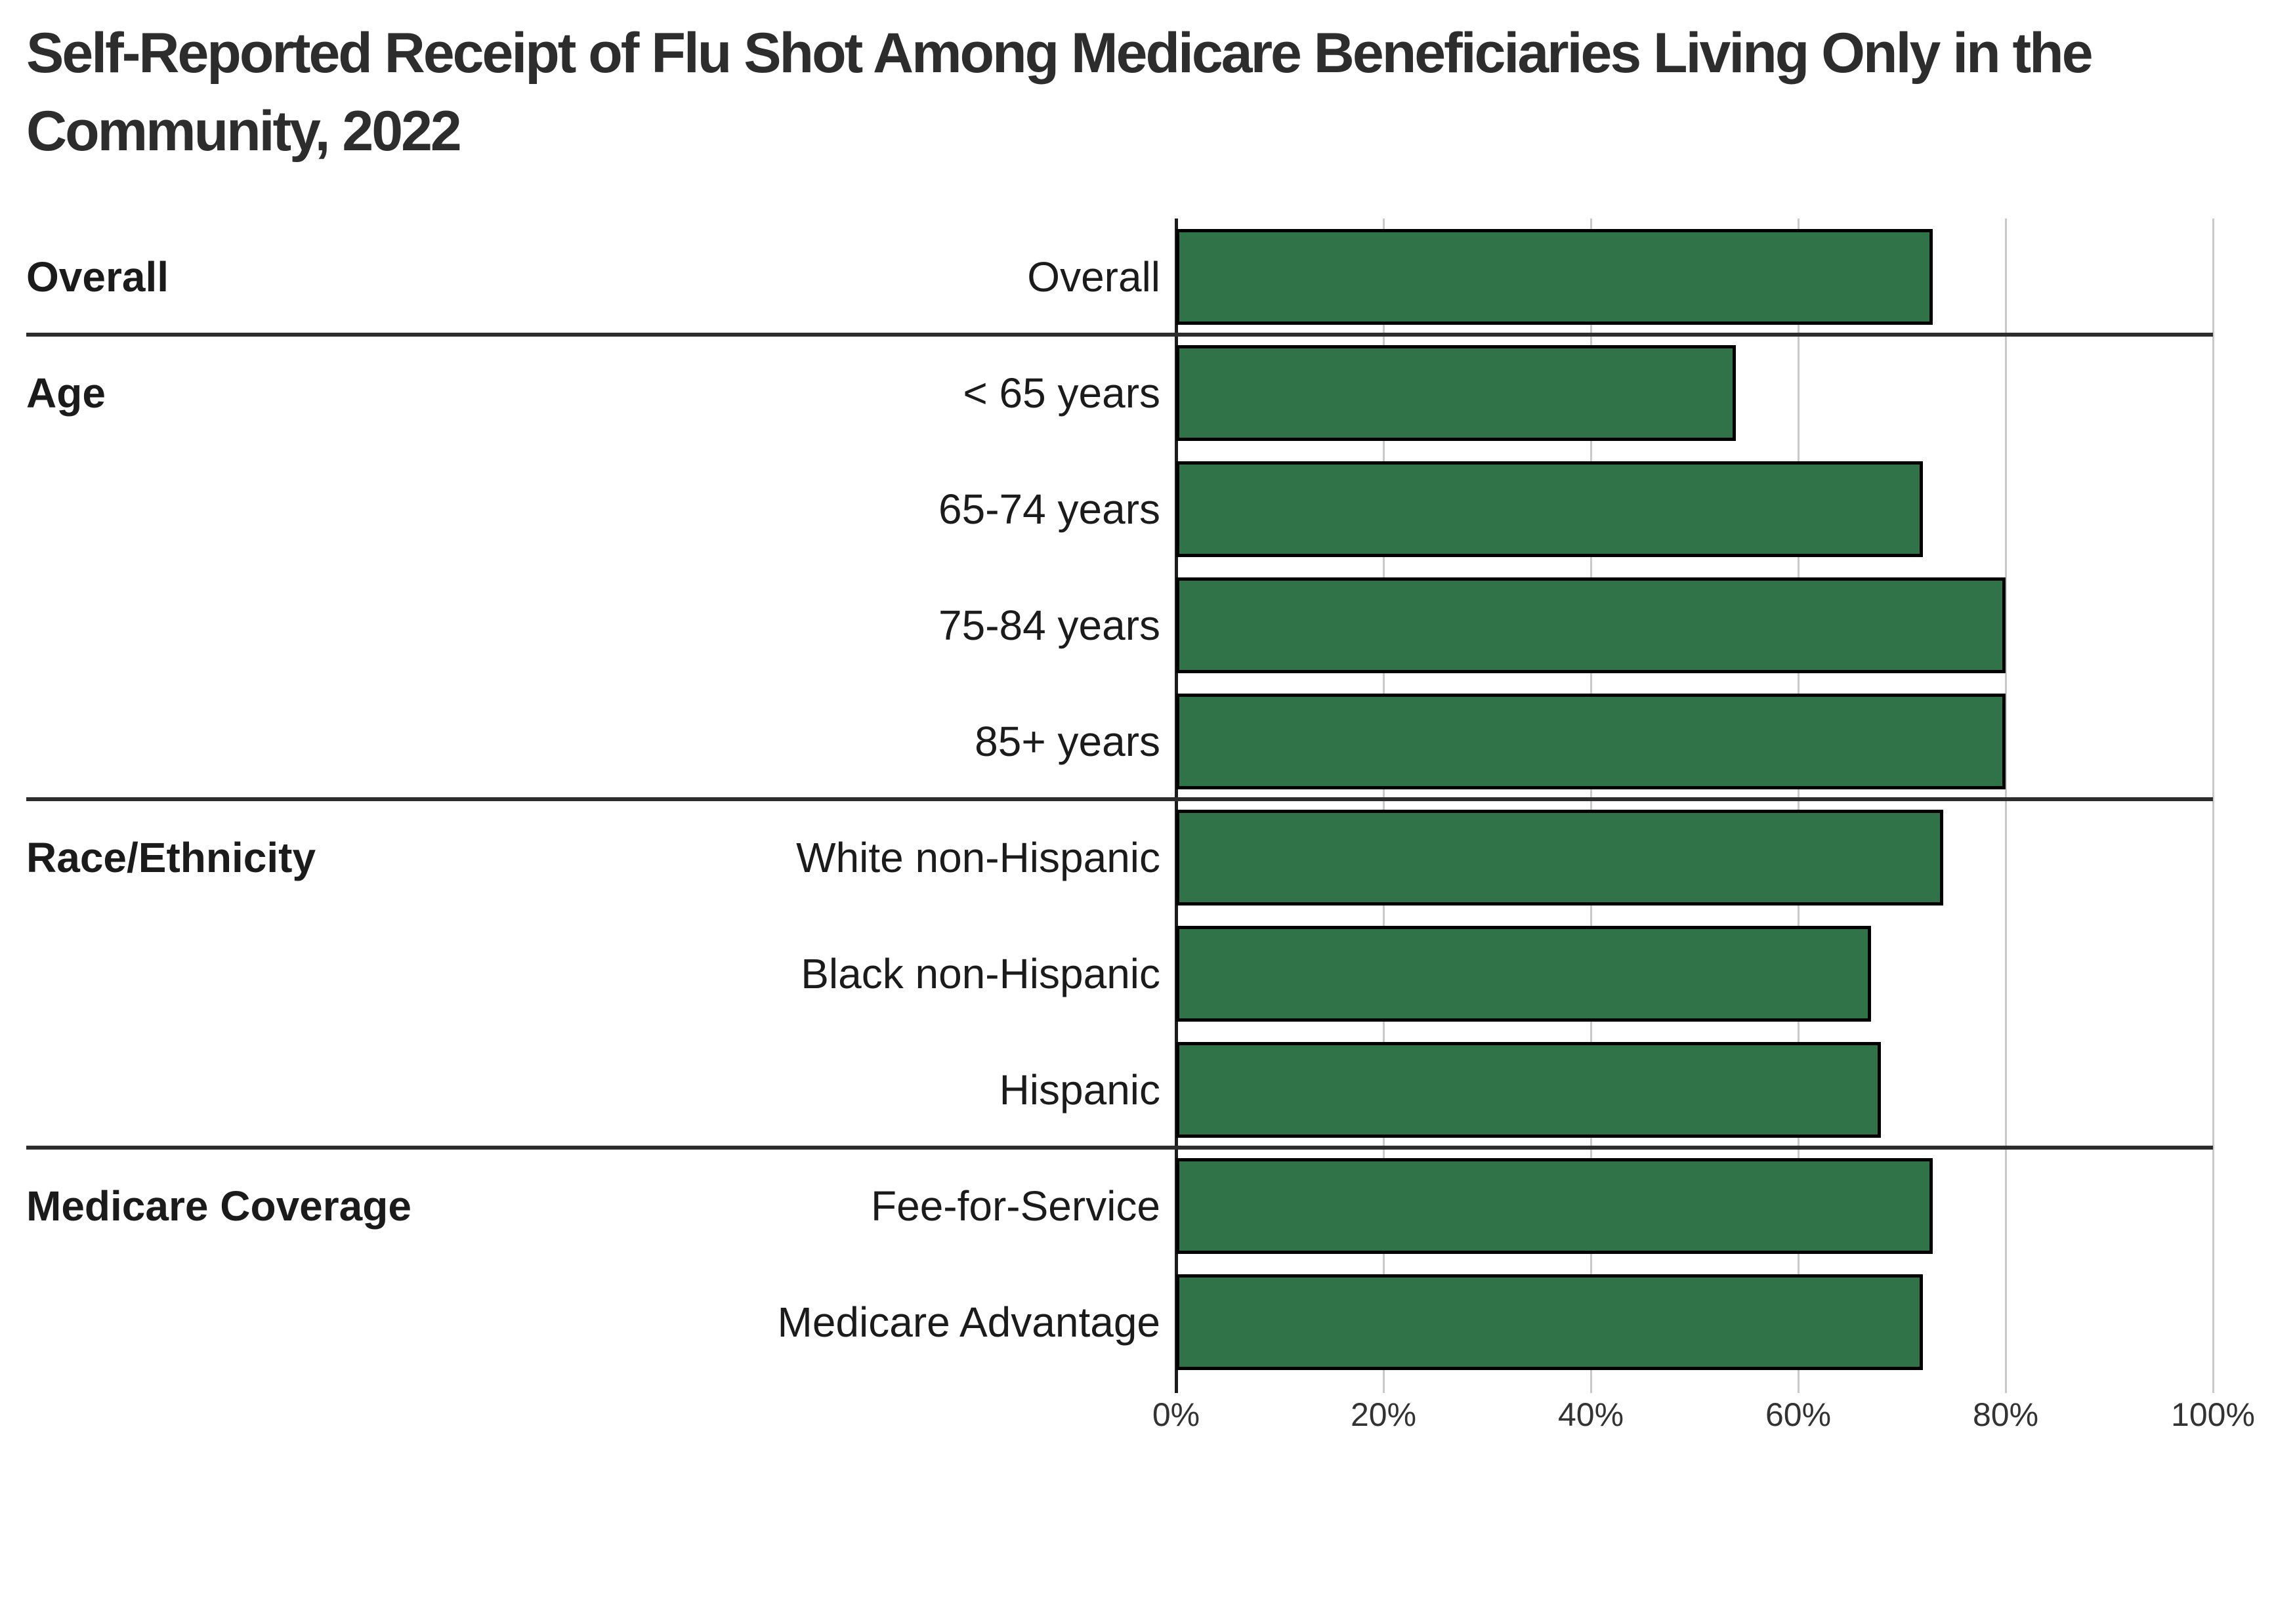 This screenshot has width=2274, height=1624. Describe the element at coordinates (2213, 806) in the screenshot. I see `gridline-100pct` at that location.